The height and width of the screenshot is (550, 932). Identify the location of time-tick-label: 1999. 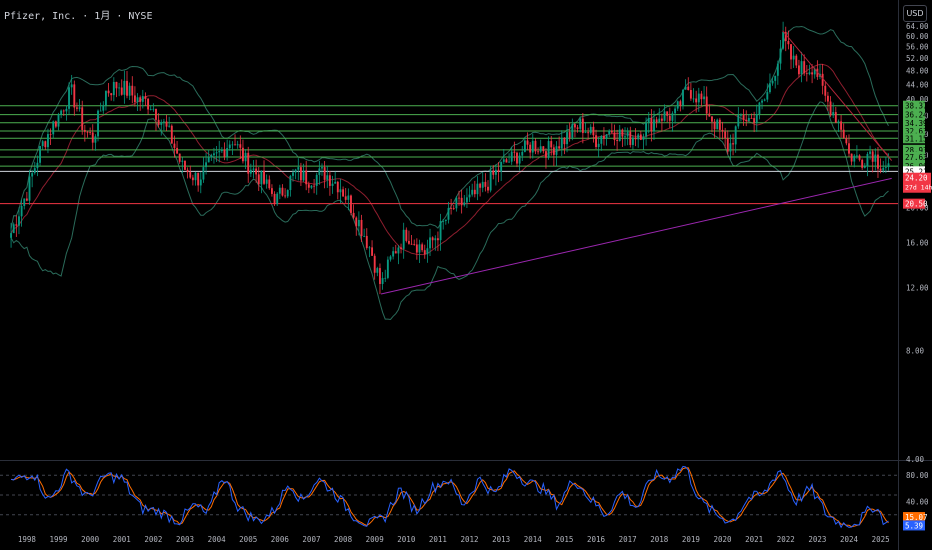
(58, 539).